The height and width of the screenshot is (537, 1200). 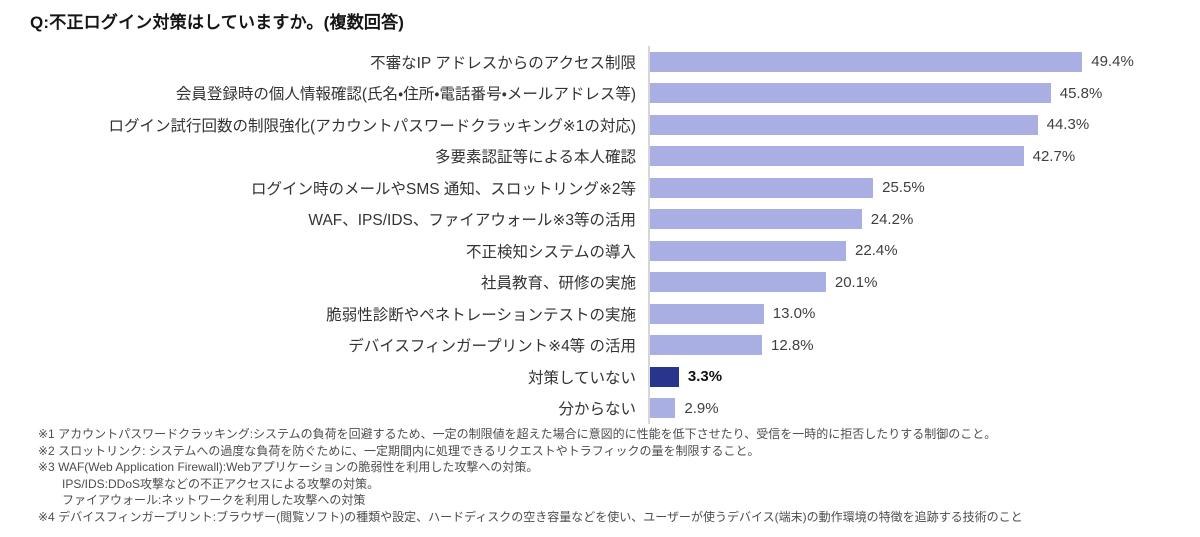 I want to click on value-label: 24.2%, so click(x=892, y=219).